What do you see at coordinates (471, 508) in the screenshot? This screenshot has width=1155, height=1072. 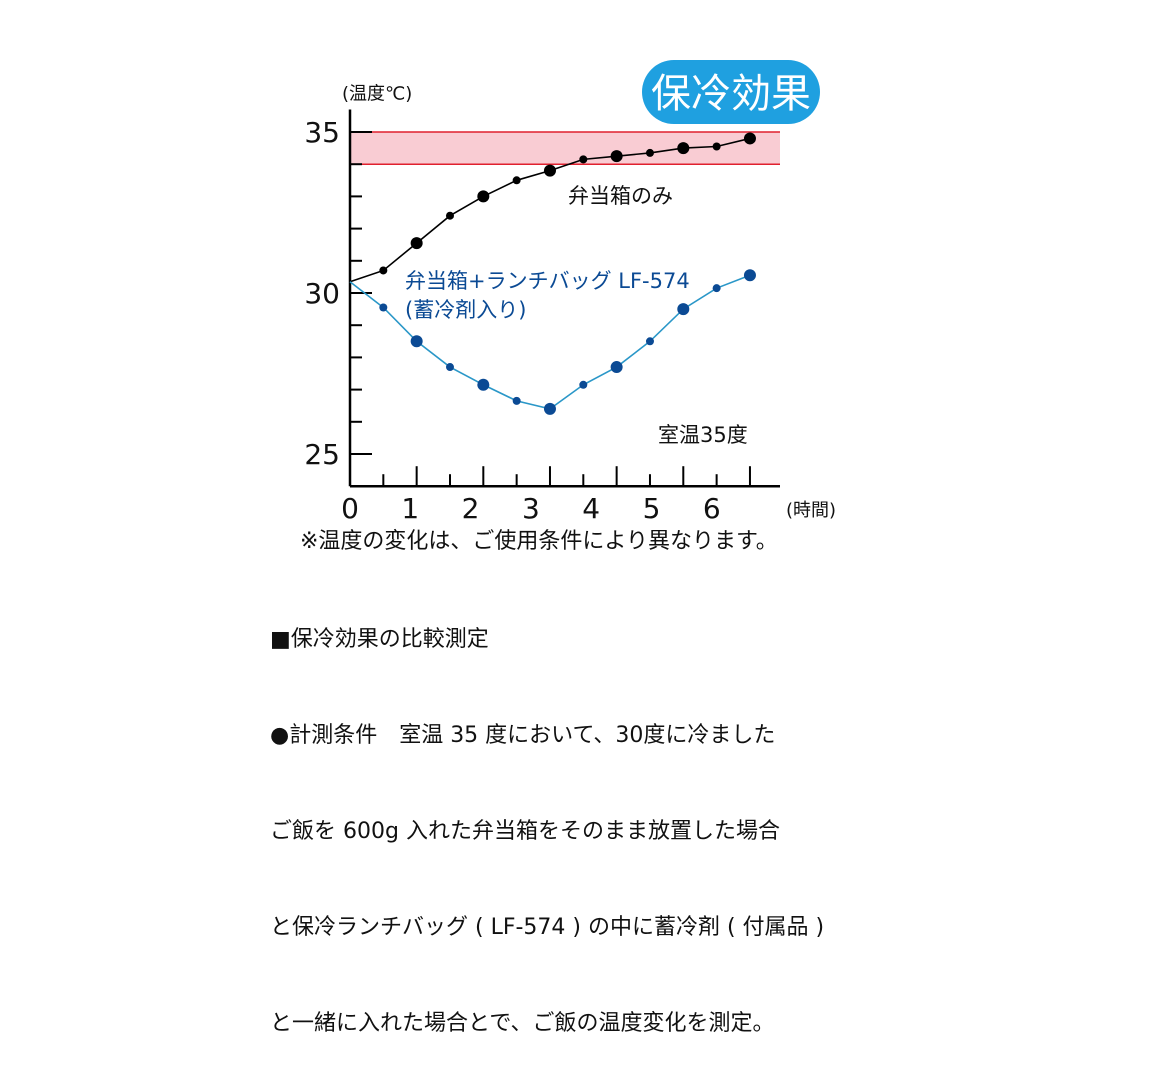 I see `x-tick-label: 2` at bounding box center [471, 508].